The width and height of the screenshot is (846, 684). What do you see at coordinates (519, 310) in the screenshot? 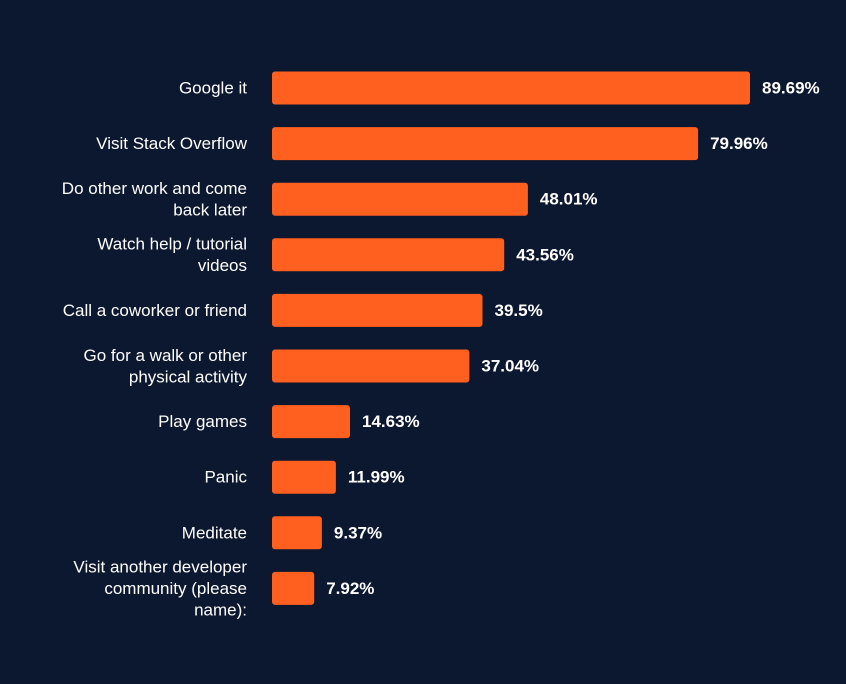
I see `value-label-5: 39.5%` at bounding box center [519, 310].